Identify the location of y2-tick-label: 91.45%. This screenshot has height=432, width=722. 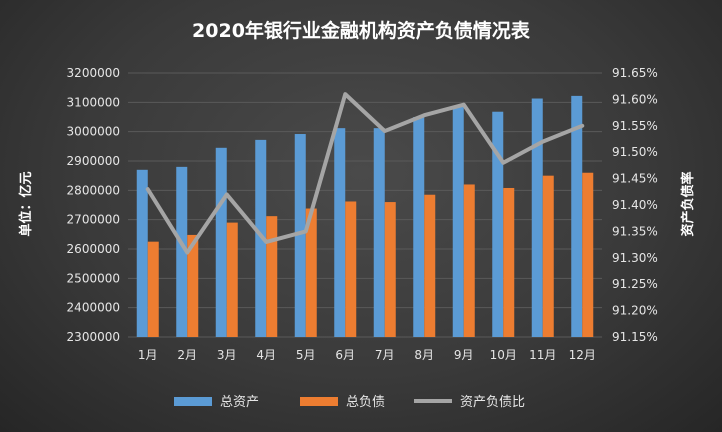
(635, 179).